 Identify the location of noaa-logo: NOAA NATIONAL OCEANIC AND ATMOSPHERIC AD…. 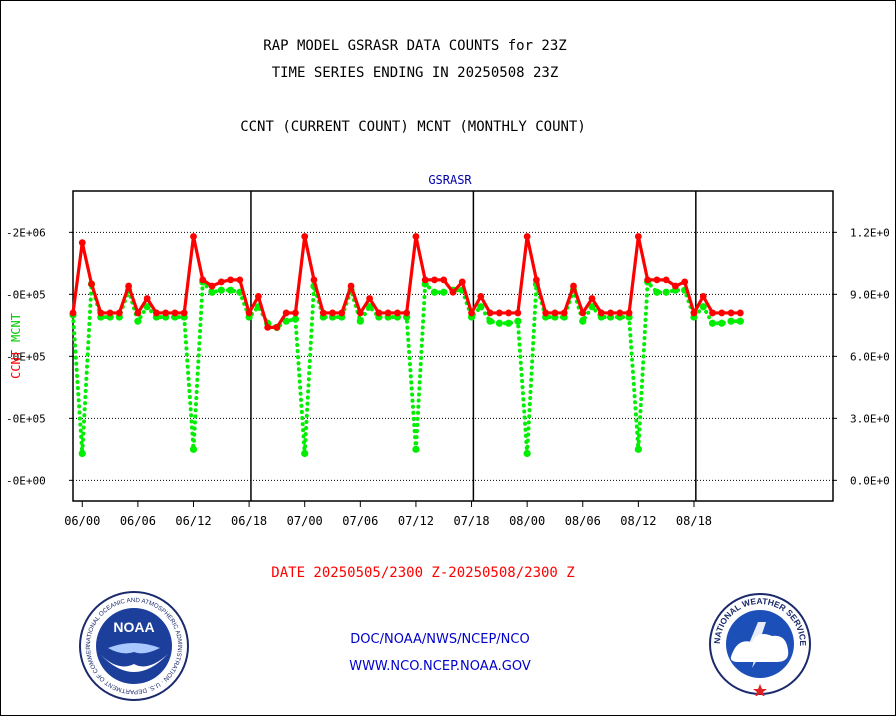
(133, 645).